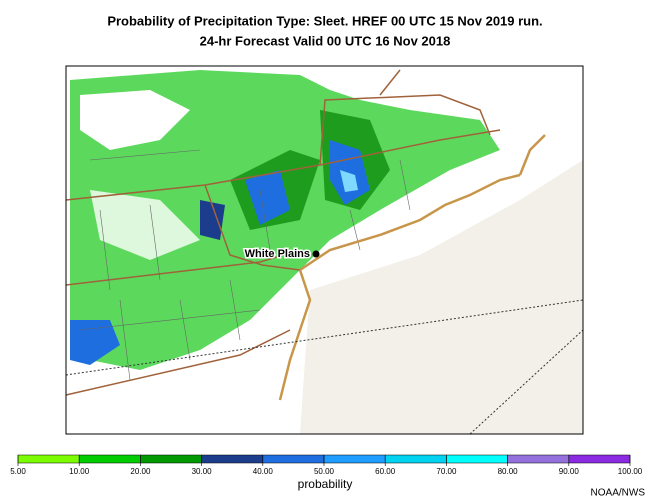 The width and height of the screenshot is (650, 500). Describe the element at coordinates (618, 493) in the screenshot. I see `credit: NOAA/NWS` at that location.